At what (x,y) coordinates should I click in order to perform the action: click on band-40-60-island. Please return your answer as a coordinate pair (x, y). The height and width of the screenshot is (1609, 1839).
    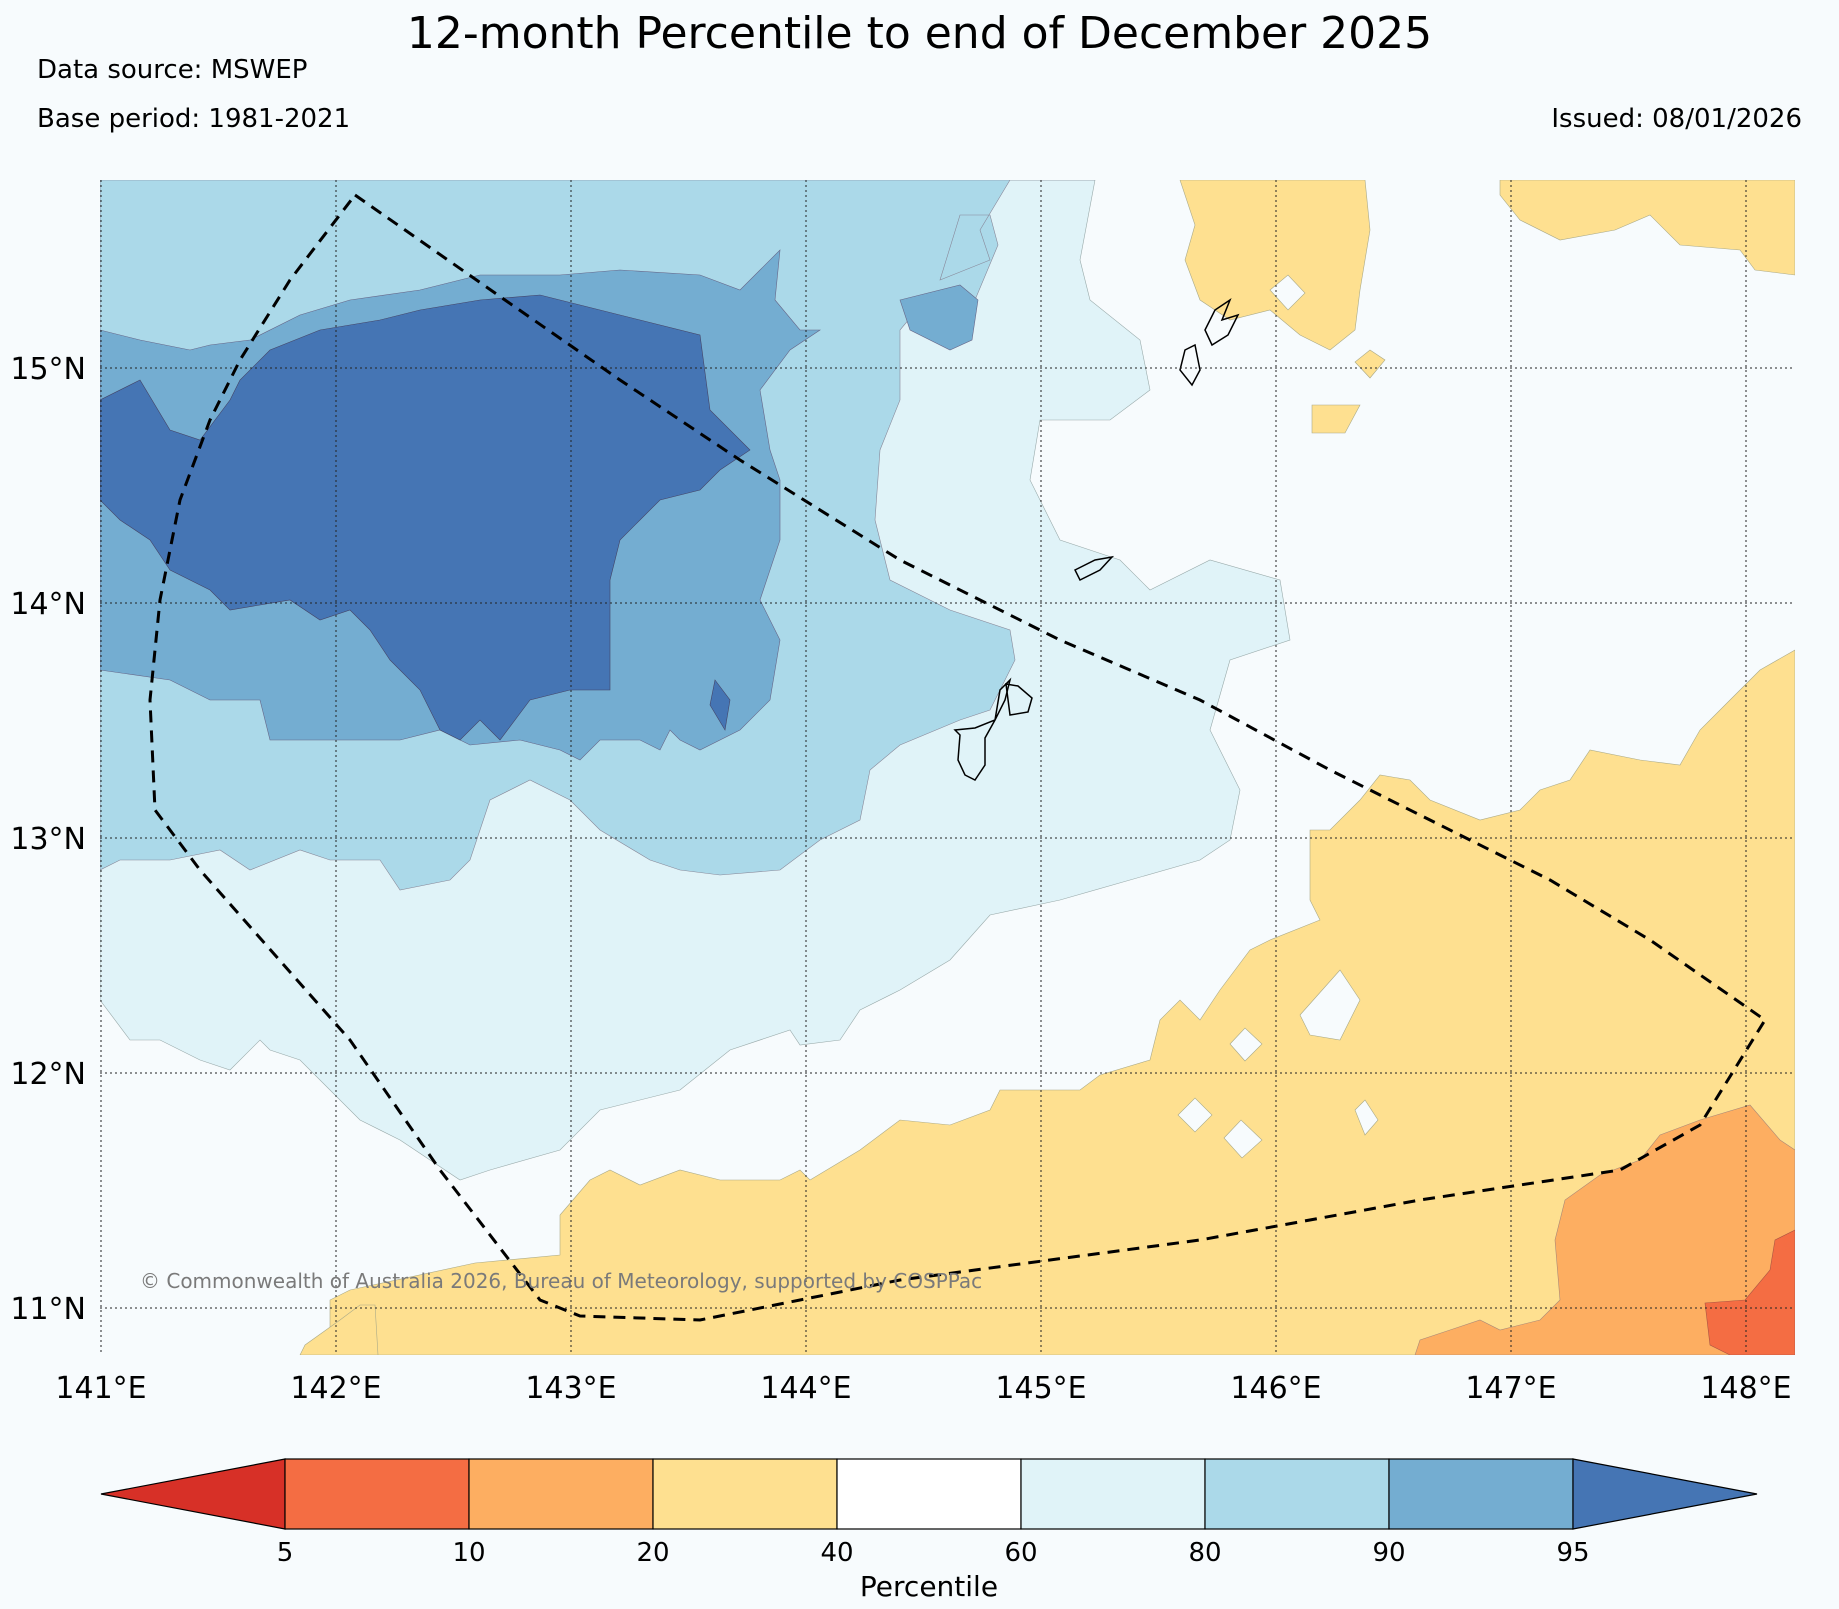
    Looking at the image, I should click on (1287, 292).